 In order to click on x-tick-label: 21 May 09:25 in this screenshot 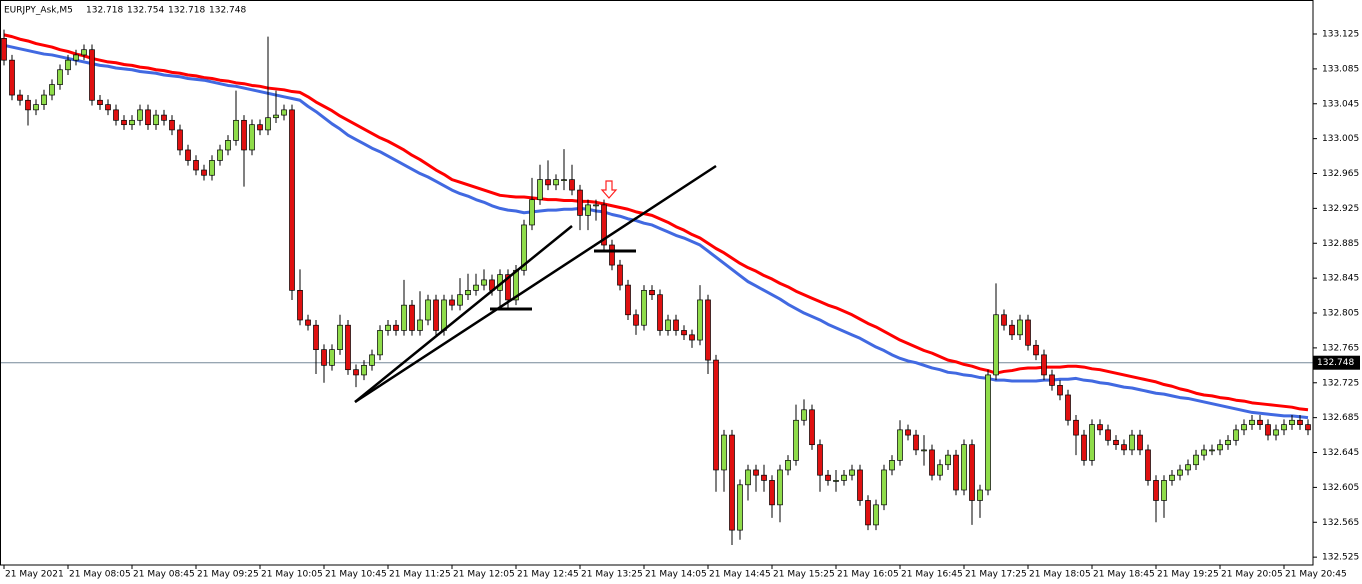, I will do `click(228, 575)`.